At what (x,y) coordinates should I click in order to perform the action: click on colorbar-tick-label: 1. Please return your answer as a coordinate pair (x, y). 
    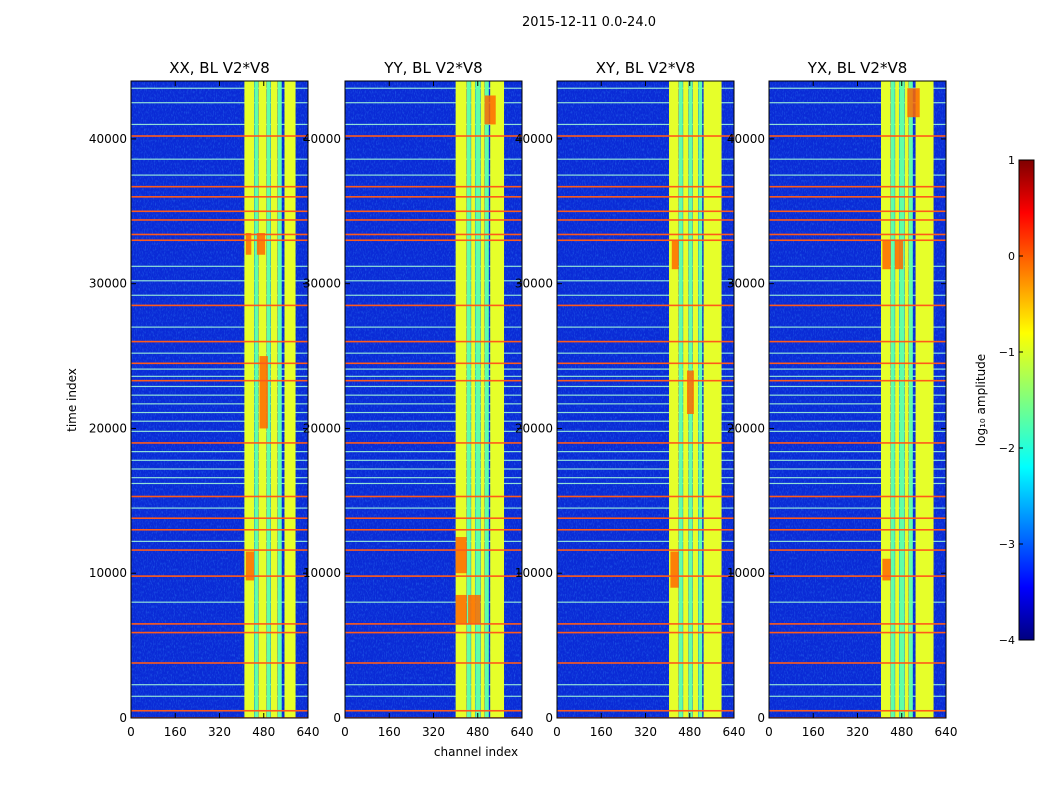
    Looking at the image, I should click on (1011, 160).